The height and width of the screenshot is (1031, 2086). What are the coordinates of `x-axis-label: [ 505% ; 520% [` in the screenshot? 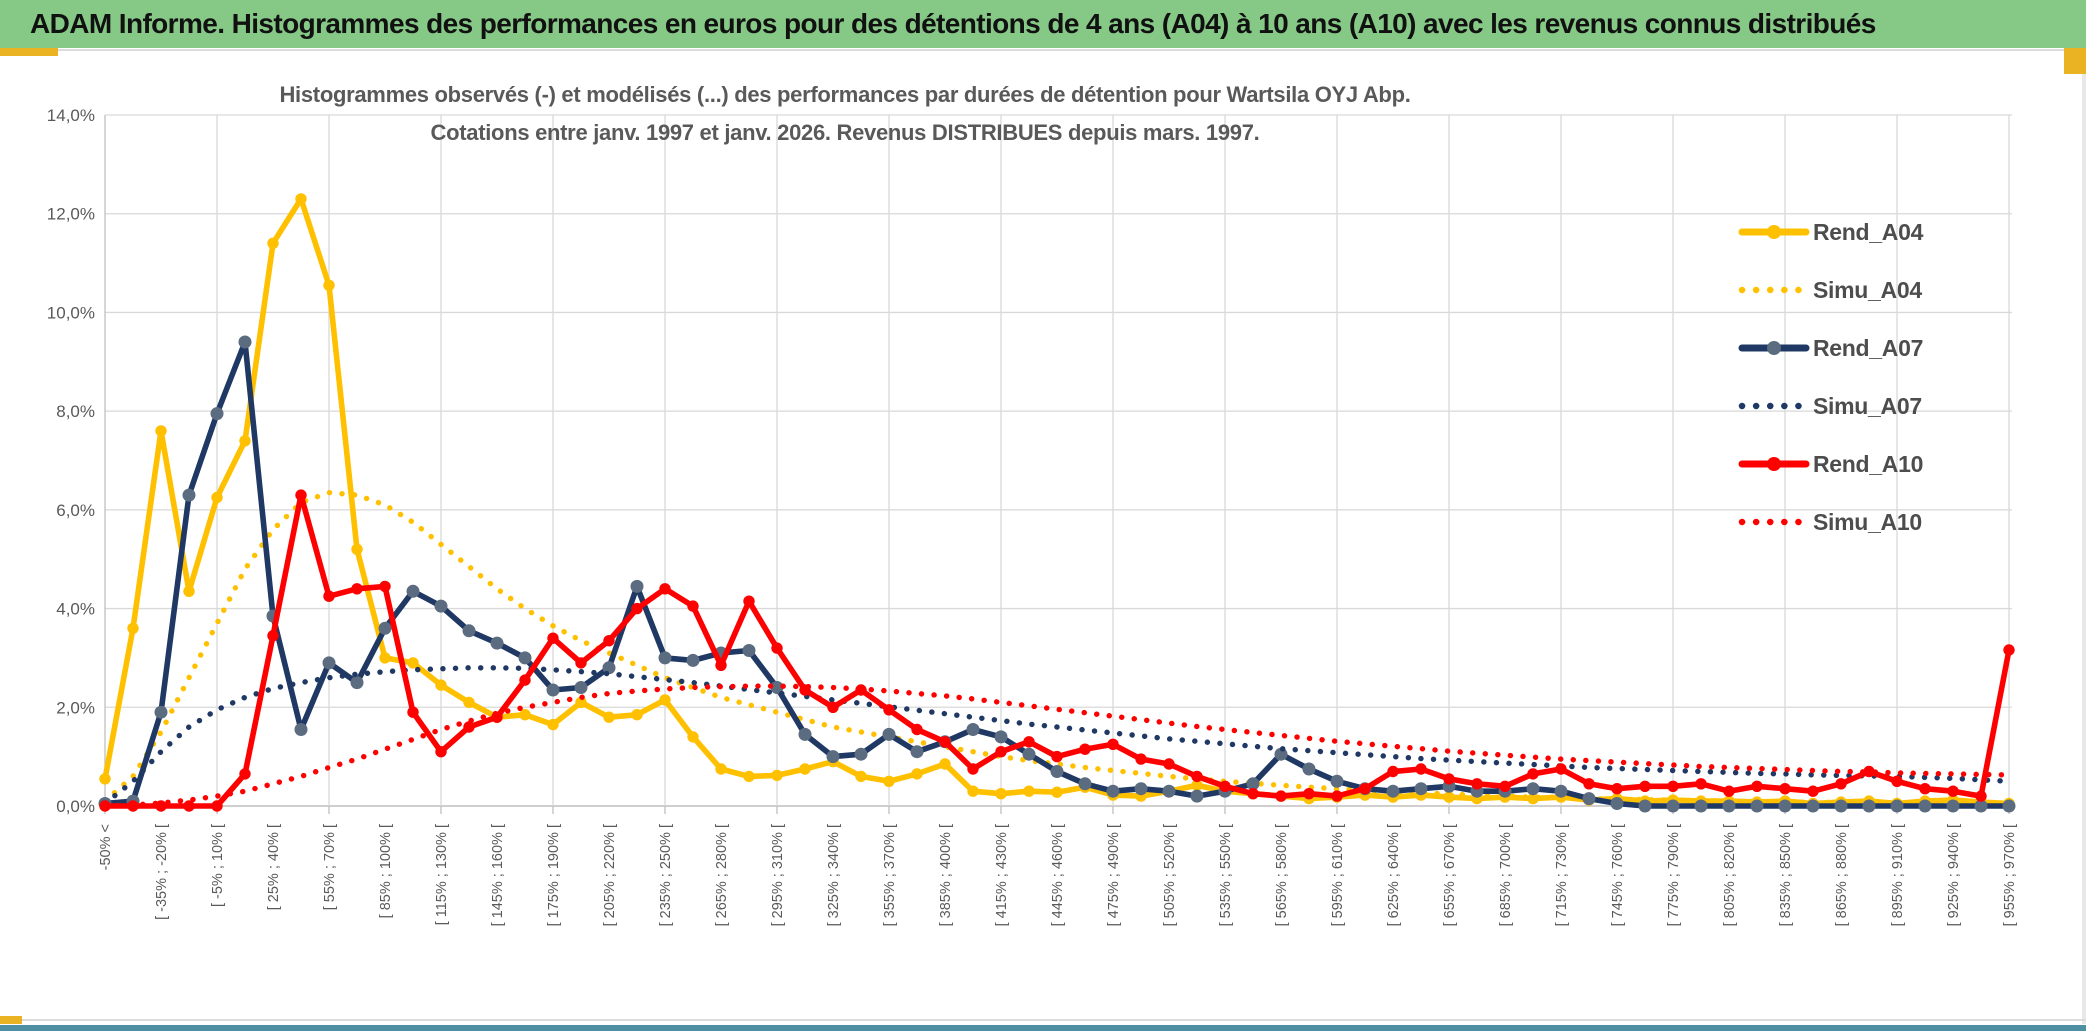 It's located at (1170, 875).